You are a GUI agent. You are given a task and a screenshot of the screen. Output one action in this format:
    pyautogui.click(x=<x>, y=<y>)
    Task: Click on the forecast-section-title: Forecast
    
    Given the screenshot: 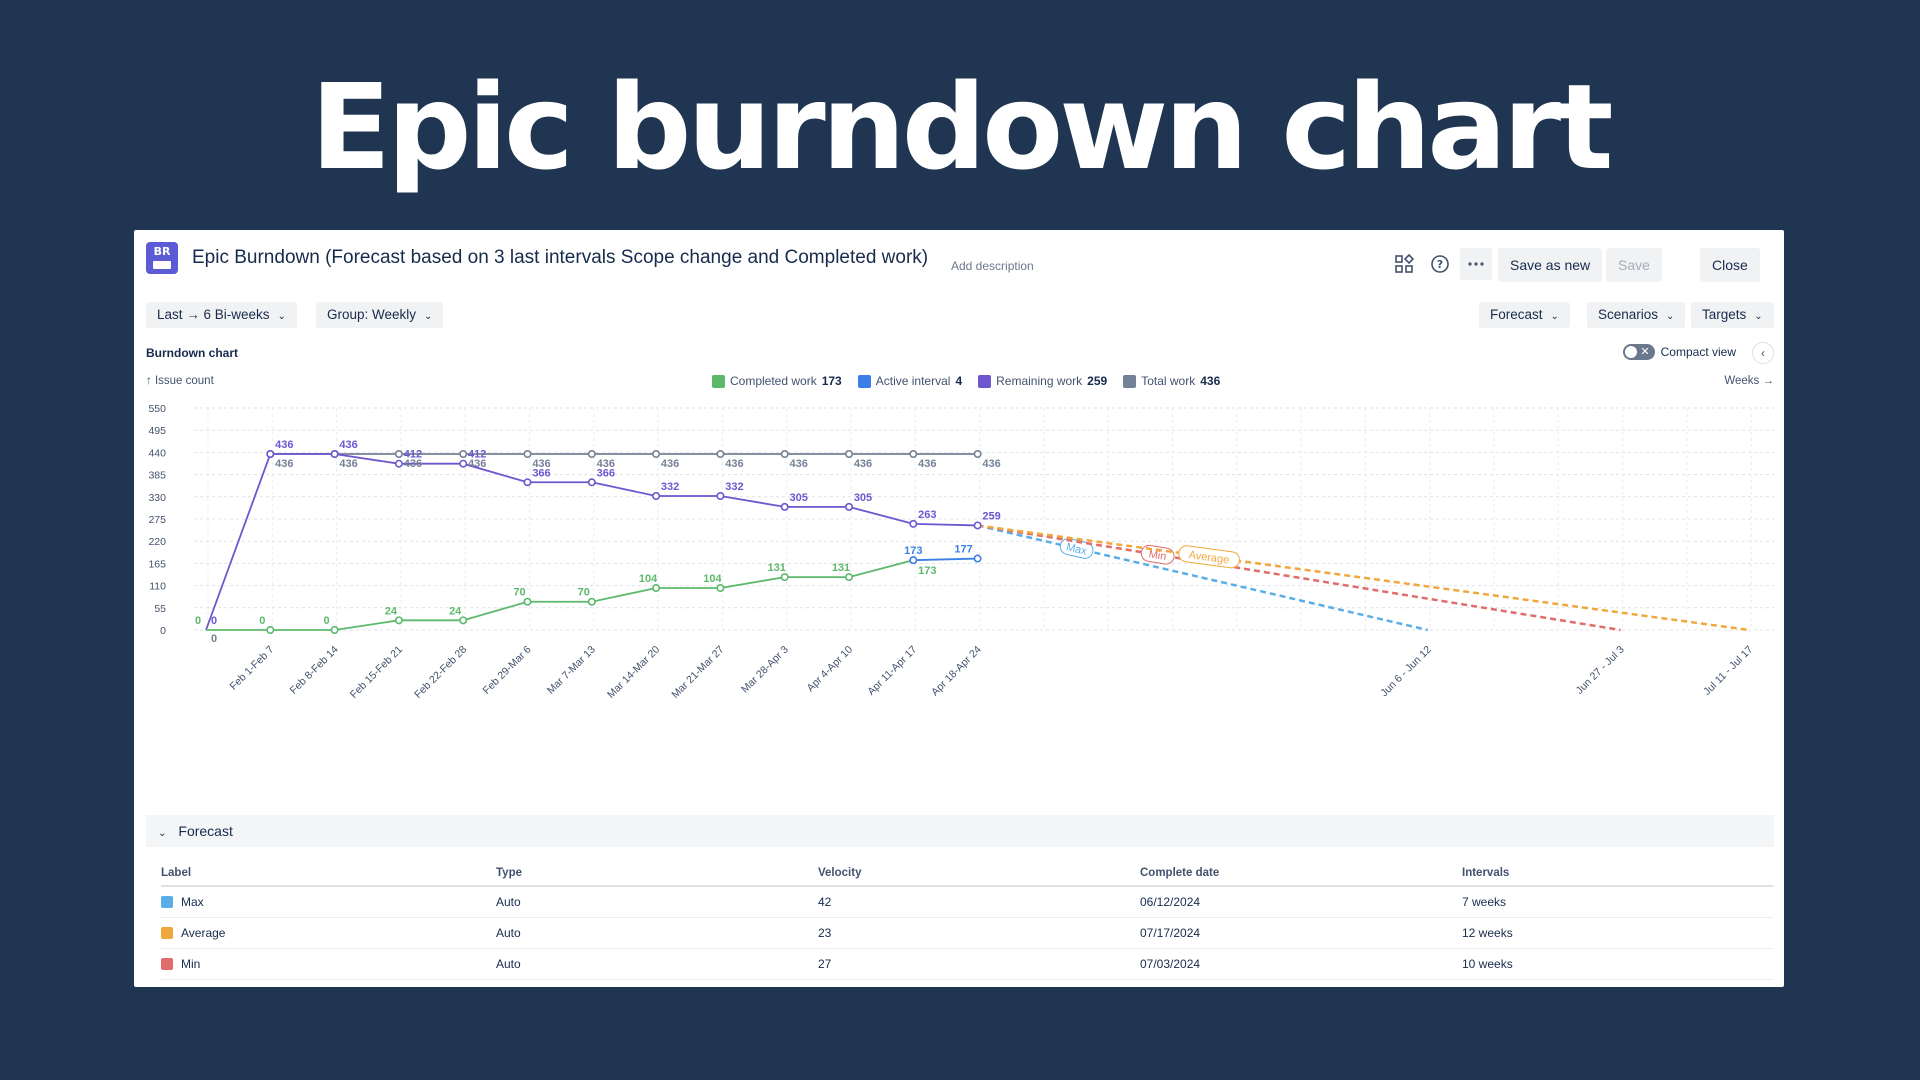 What is the action you would take?
    pyautogui.click(x=205, y=831)
    